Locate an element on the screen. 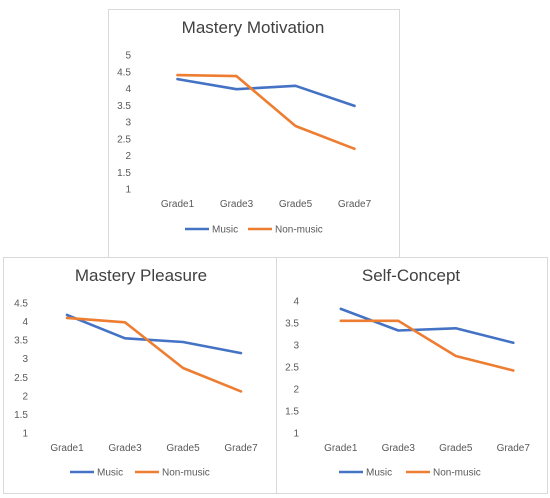 This screenshot has height=498, width=550. chart-title: Mastery Motivation is located at coordinates (253, 27).